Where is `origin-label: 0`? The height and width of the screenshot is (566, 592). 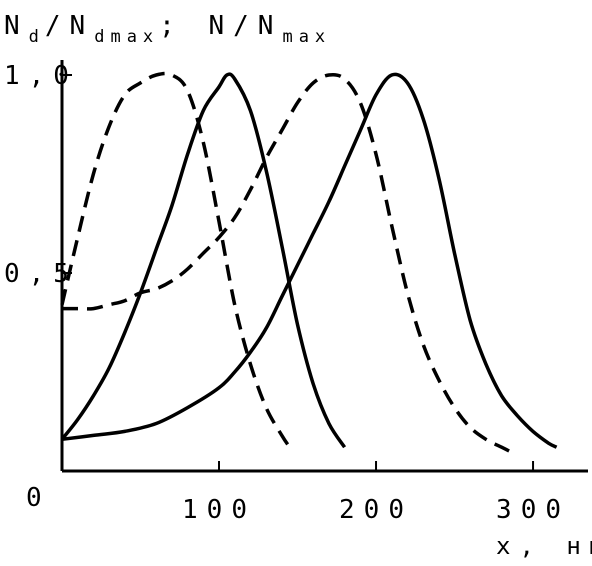
origin-label: 0 is located at coordinates (38, 498).